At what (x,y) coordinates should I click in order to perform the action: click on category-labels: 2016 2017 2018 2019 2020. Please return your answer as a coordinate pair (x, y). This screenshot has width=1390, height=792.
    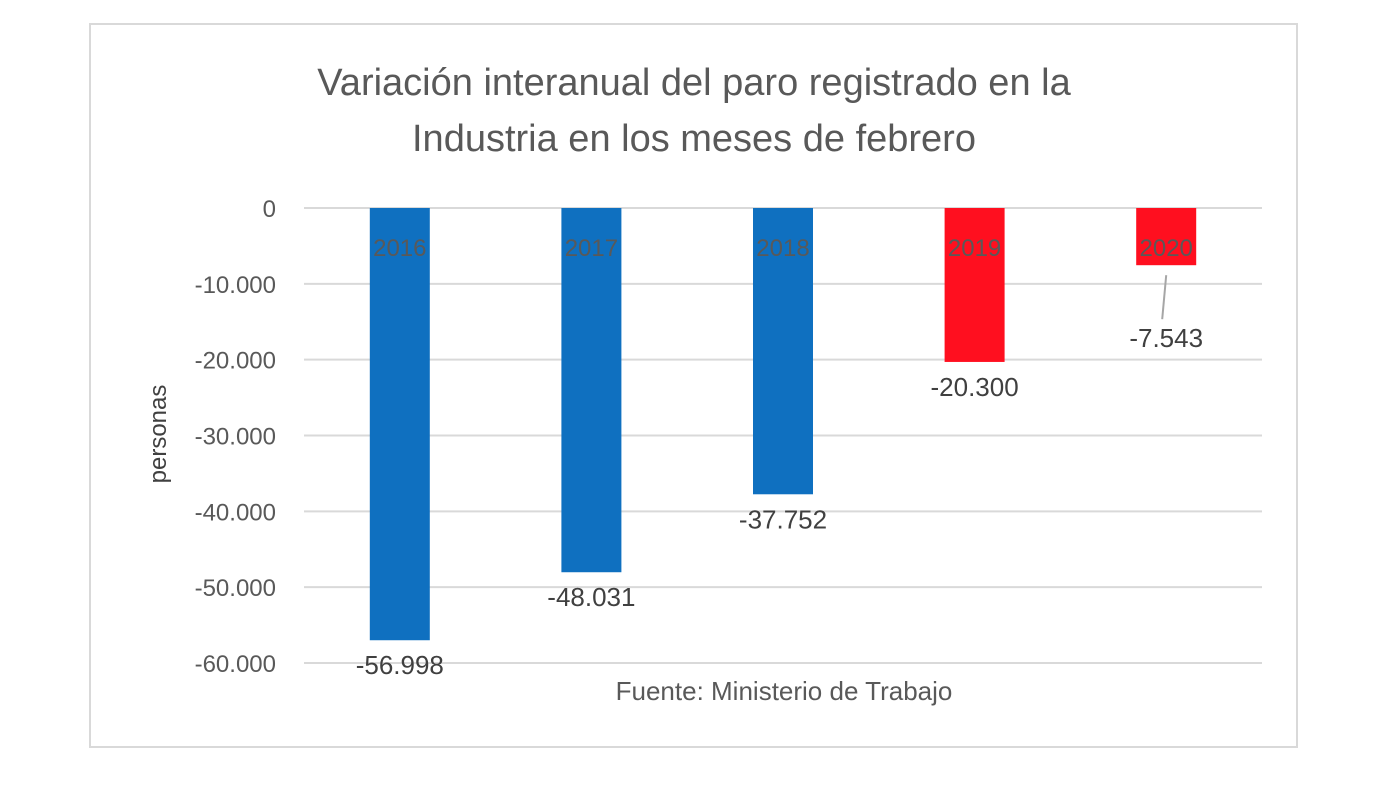
    Looking at the image, I should click on (783, 248).